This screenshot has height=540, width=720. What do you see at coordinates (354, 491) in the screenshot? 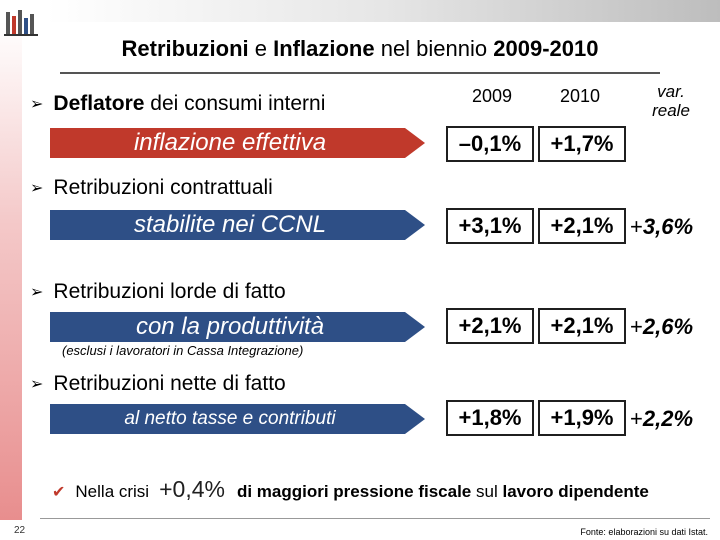
I see `crisis-bold-text1: di maggiori pressione fiscale` at bounding box center [354, 491].